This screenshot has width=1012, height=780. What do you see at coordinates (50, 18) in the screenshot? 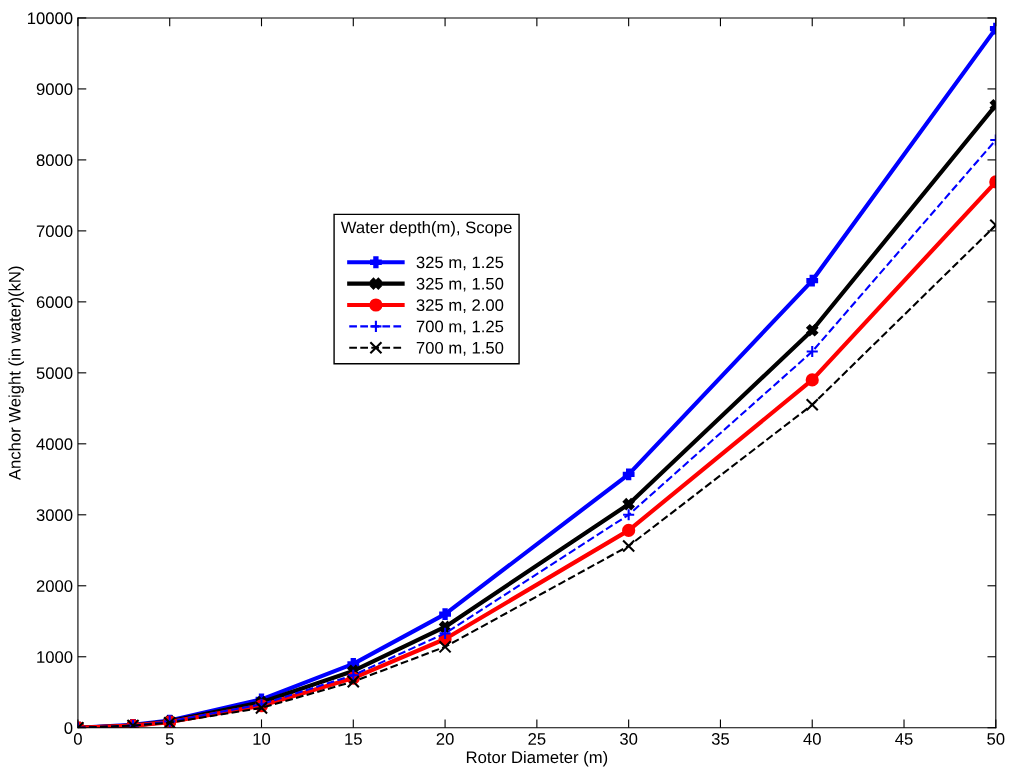
I see `y-tick-label: 10000` at bounding box center [50, 18].